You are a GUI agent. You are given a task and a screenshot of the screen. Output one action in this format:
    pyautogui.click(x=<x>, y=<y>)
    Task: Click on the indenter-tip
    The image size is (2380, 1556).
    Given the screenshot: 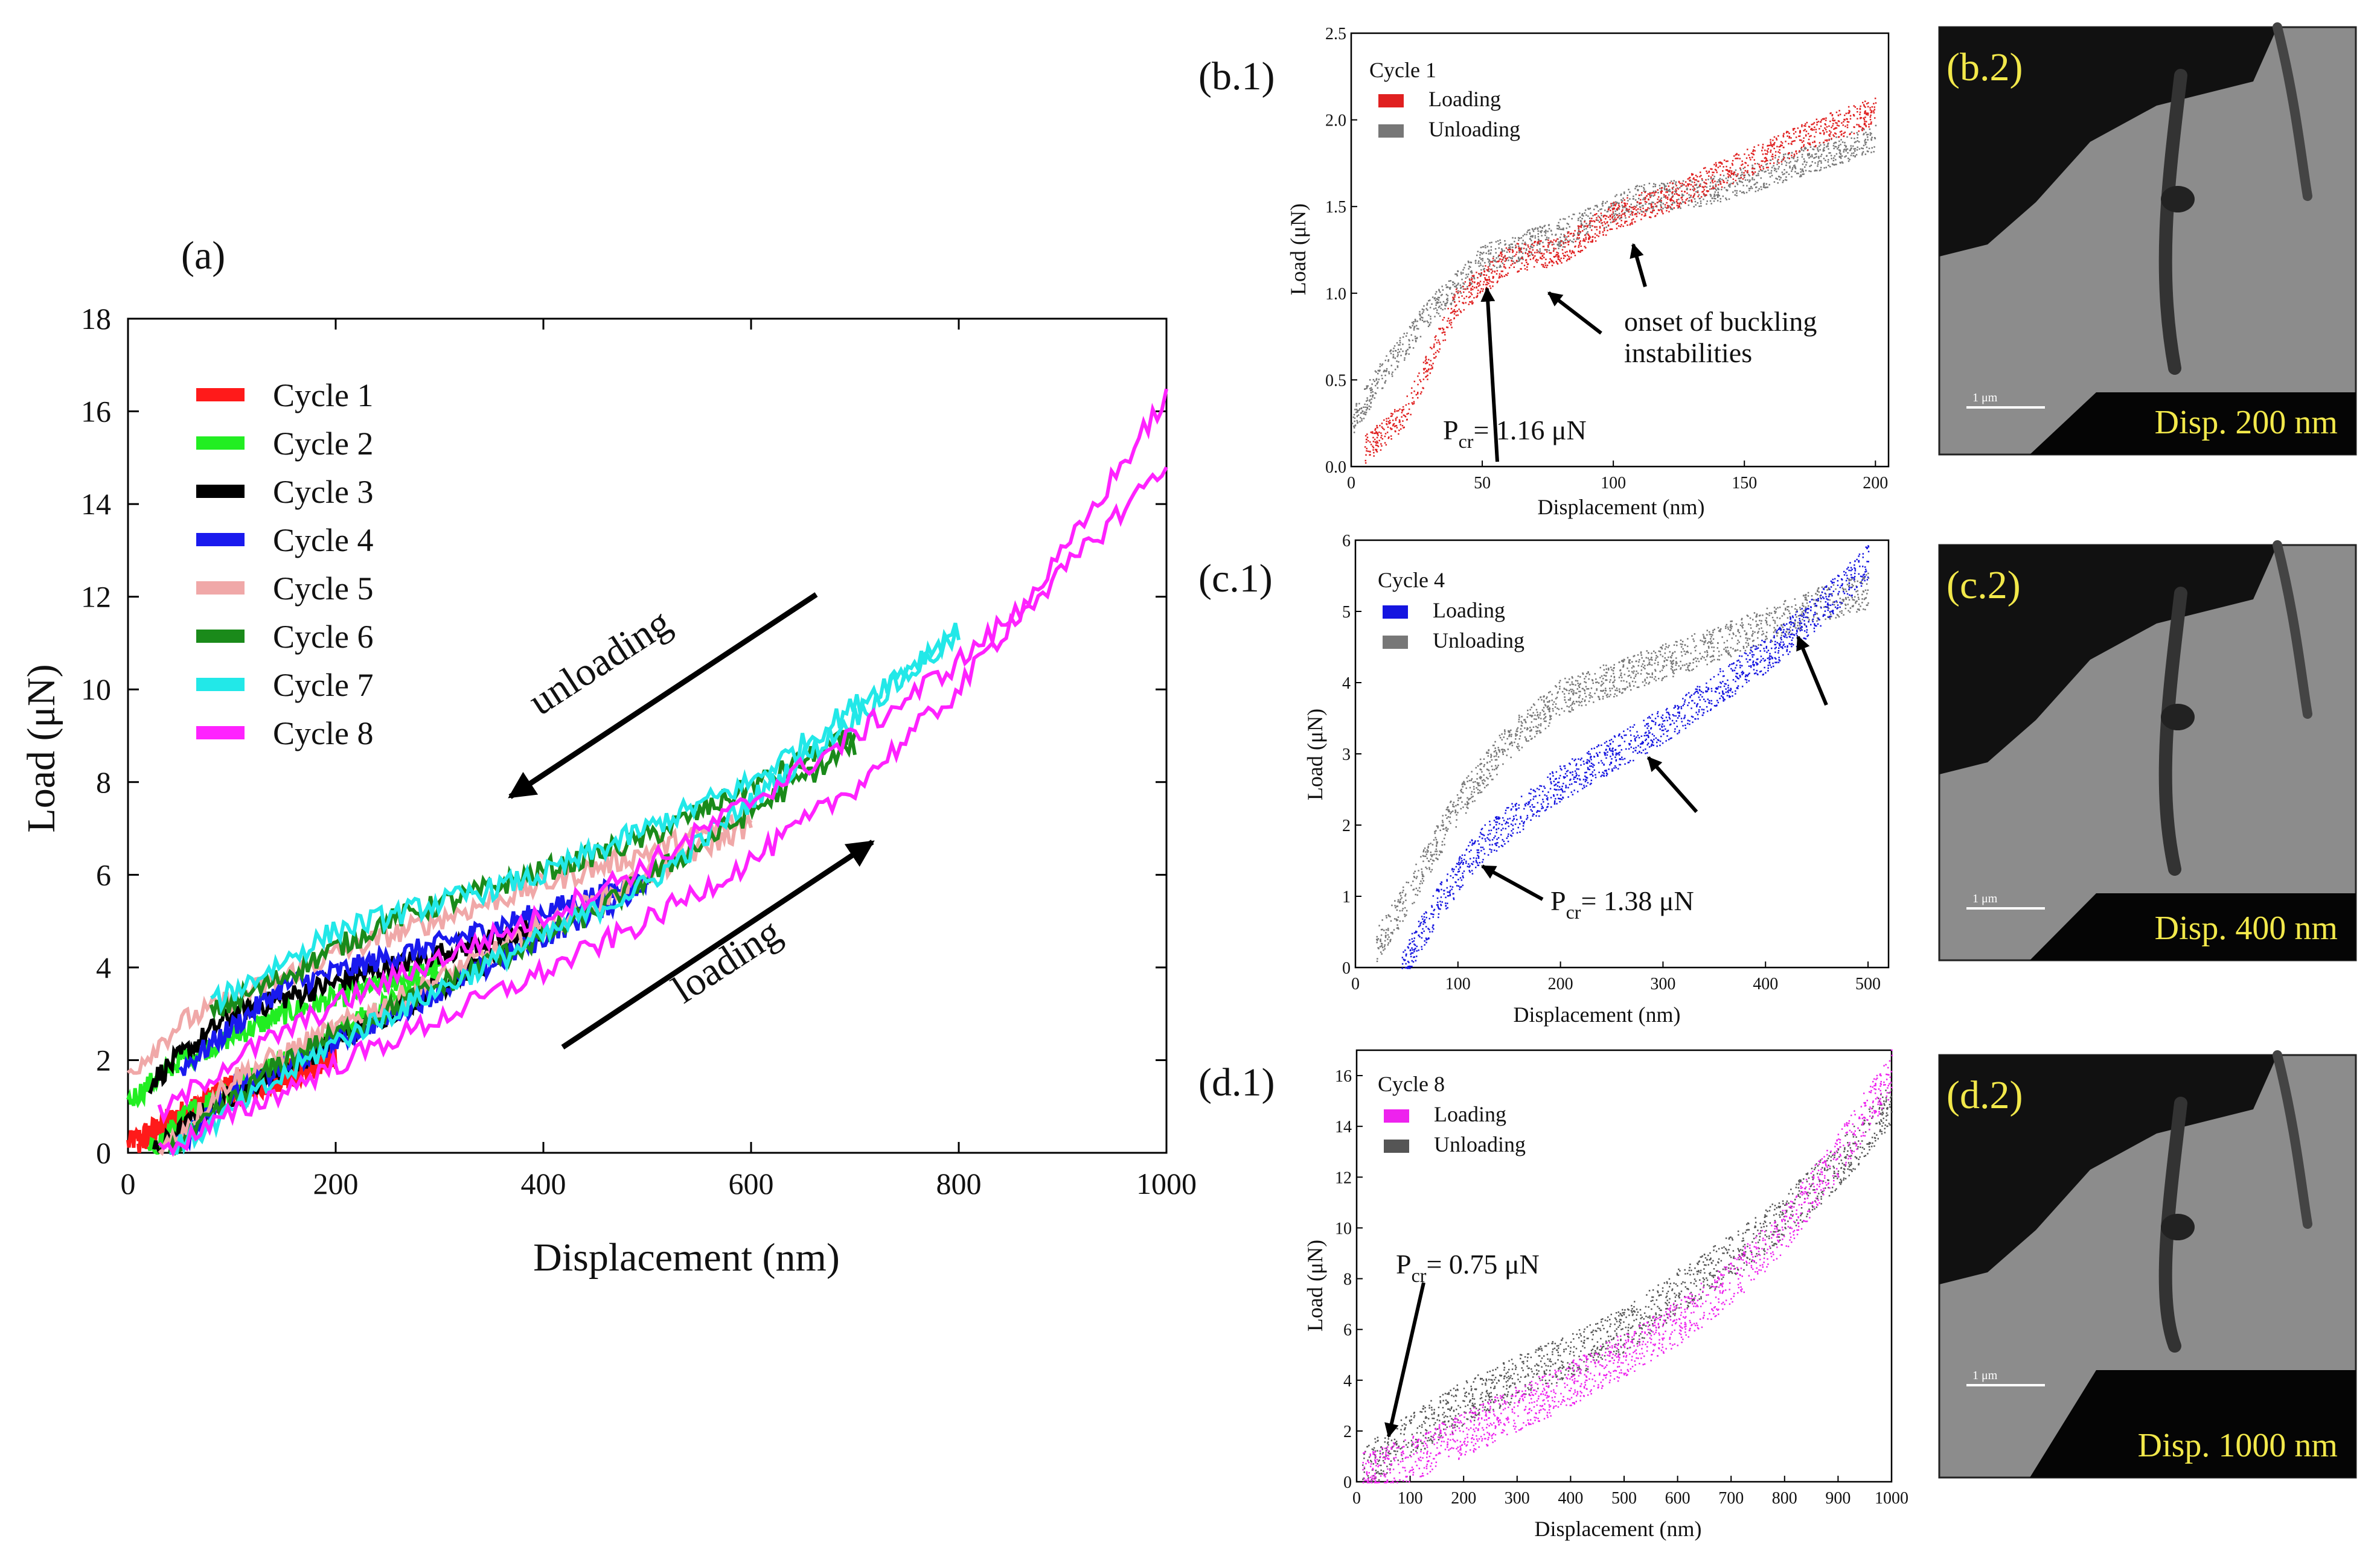 What is the action you would take?
    pyautogui.click(x=2193, y=1424)
    